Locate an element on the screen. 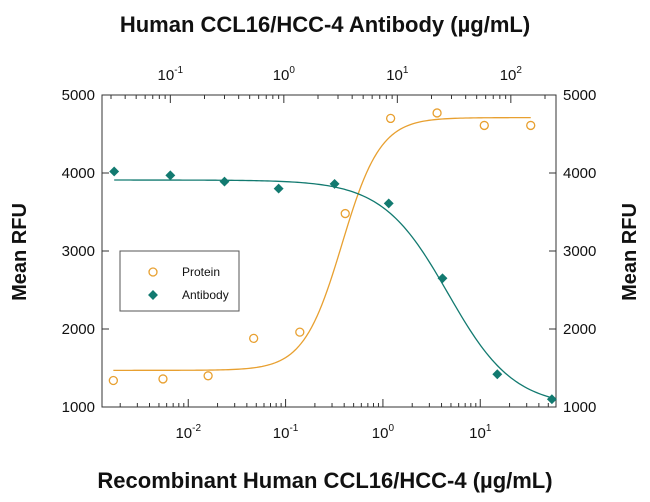  x-top-tick-label: 10⁰ is located at coordinates (284, 74).